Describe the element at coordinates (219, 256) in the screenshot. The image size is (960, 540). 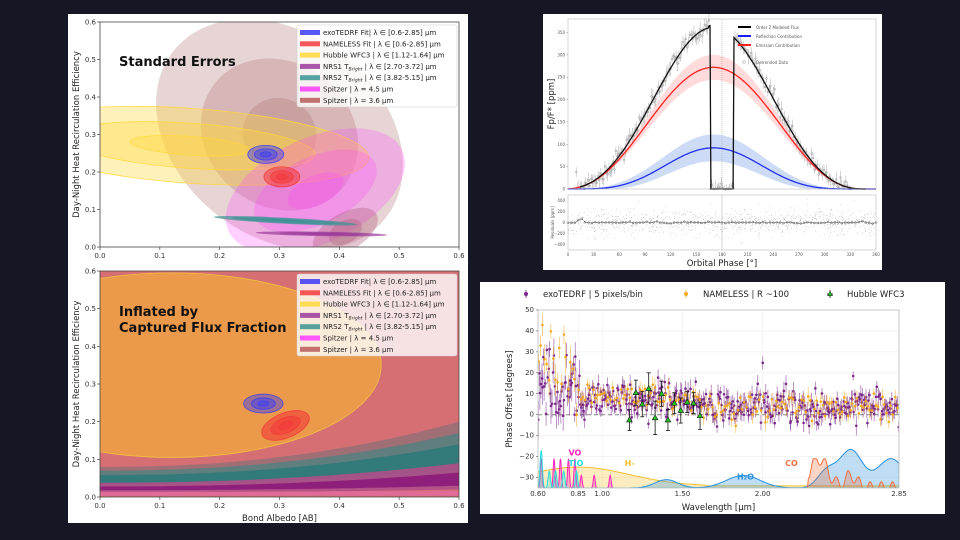
I see `x-tick-label: 0.2` at that location.